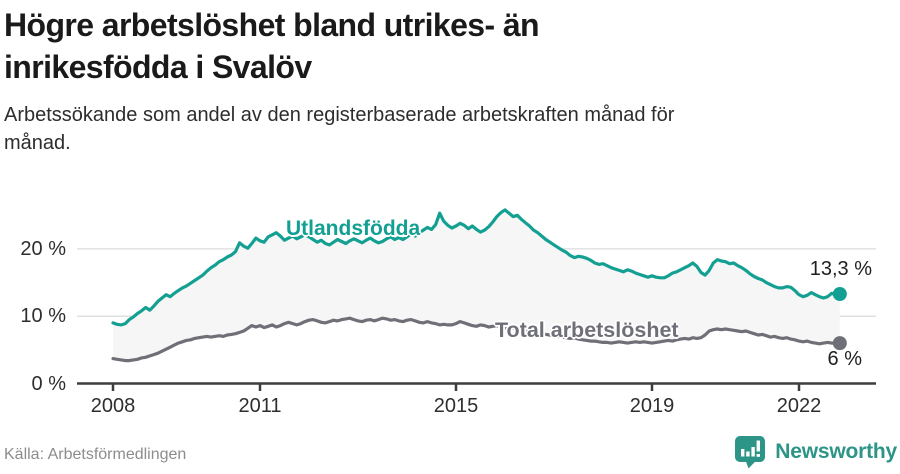 This screenshot has width=900, height=474. What do you see at coordinates (751, 448) in the screenshot?
I see `bar-chart-glyph` at bounding box center [751, 448].